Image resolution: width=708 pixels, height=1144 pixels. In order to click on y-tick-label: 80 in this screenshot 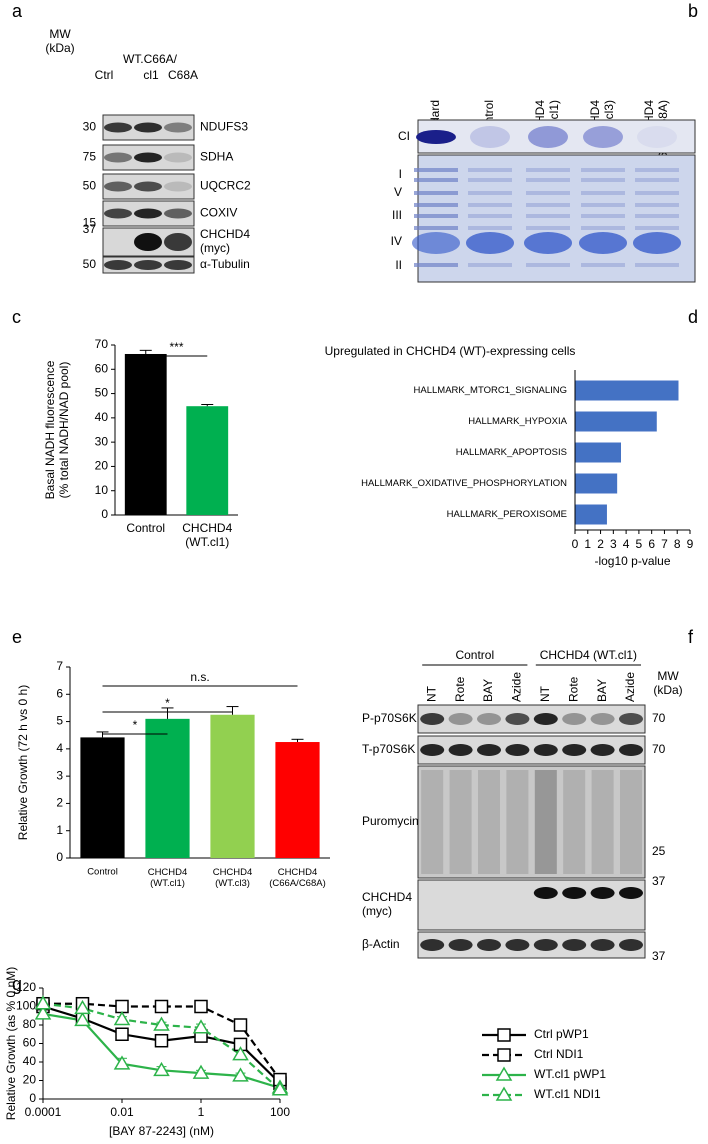, I will do `click(30, 1024)`.